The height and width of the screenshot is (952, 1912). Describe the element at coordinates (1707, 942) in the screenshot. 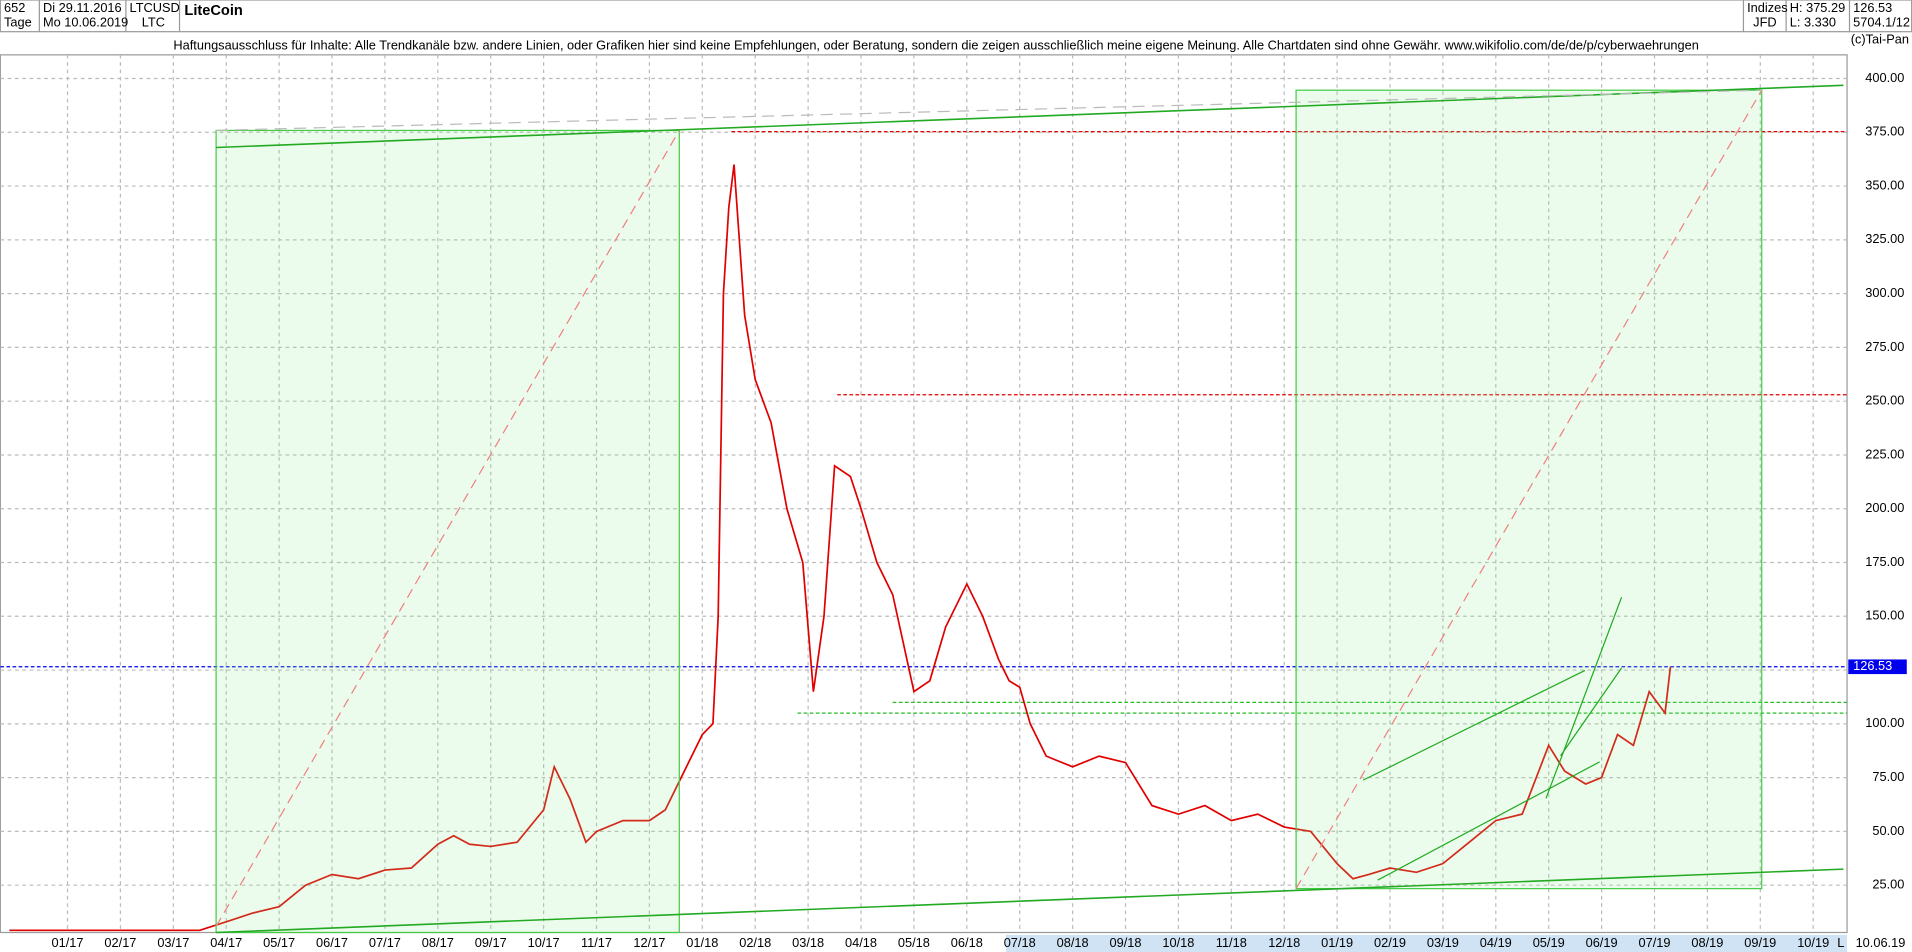

I see `x-tick-label: 08/19` at that location.